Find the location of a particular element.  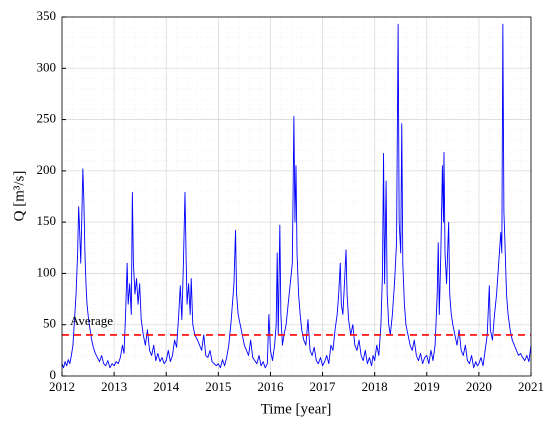

x-tick-label: 2014 is located at coordinates (166, 386).